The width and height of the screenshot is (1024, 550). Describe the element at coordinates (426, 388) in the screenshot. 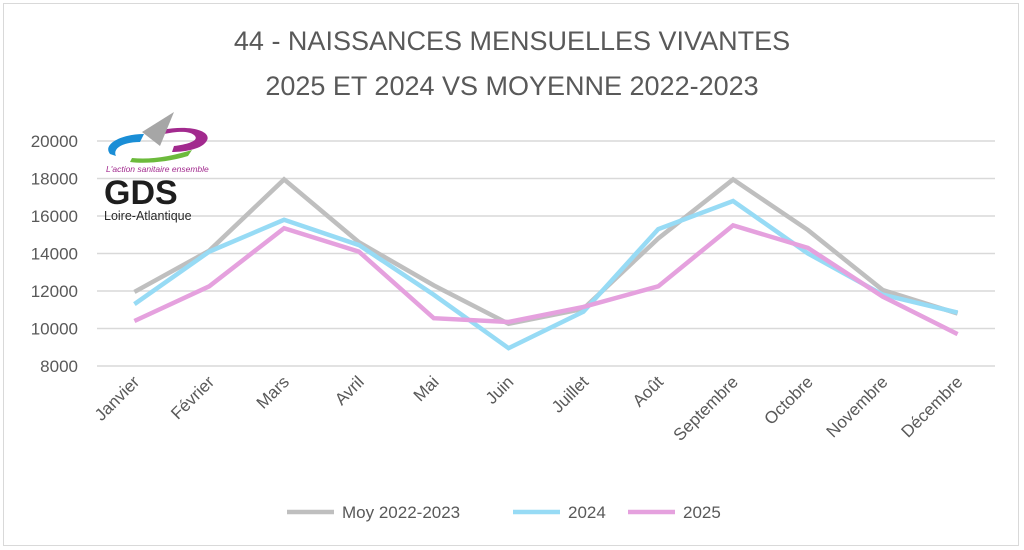

I see `x-tick-label: Mai` at that location.